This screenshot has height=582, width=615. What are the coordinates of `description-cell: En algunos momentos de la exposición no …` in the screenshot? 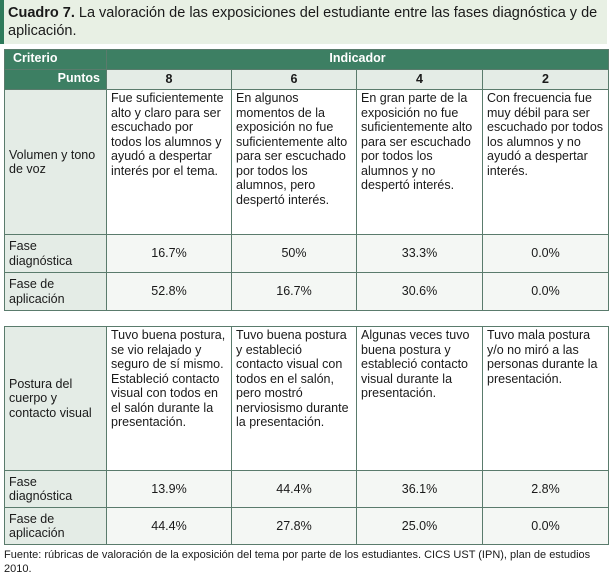 It's located at (294, 162).